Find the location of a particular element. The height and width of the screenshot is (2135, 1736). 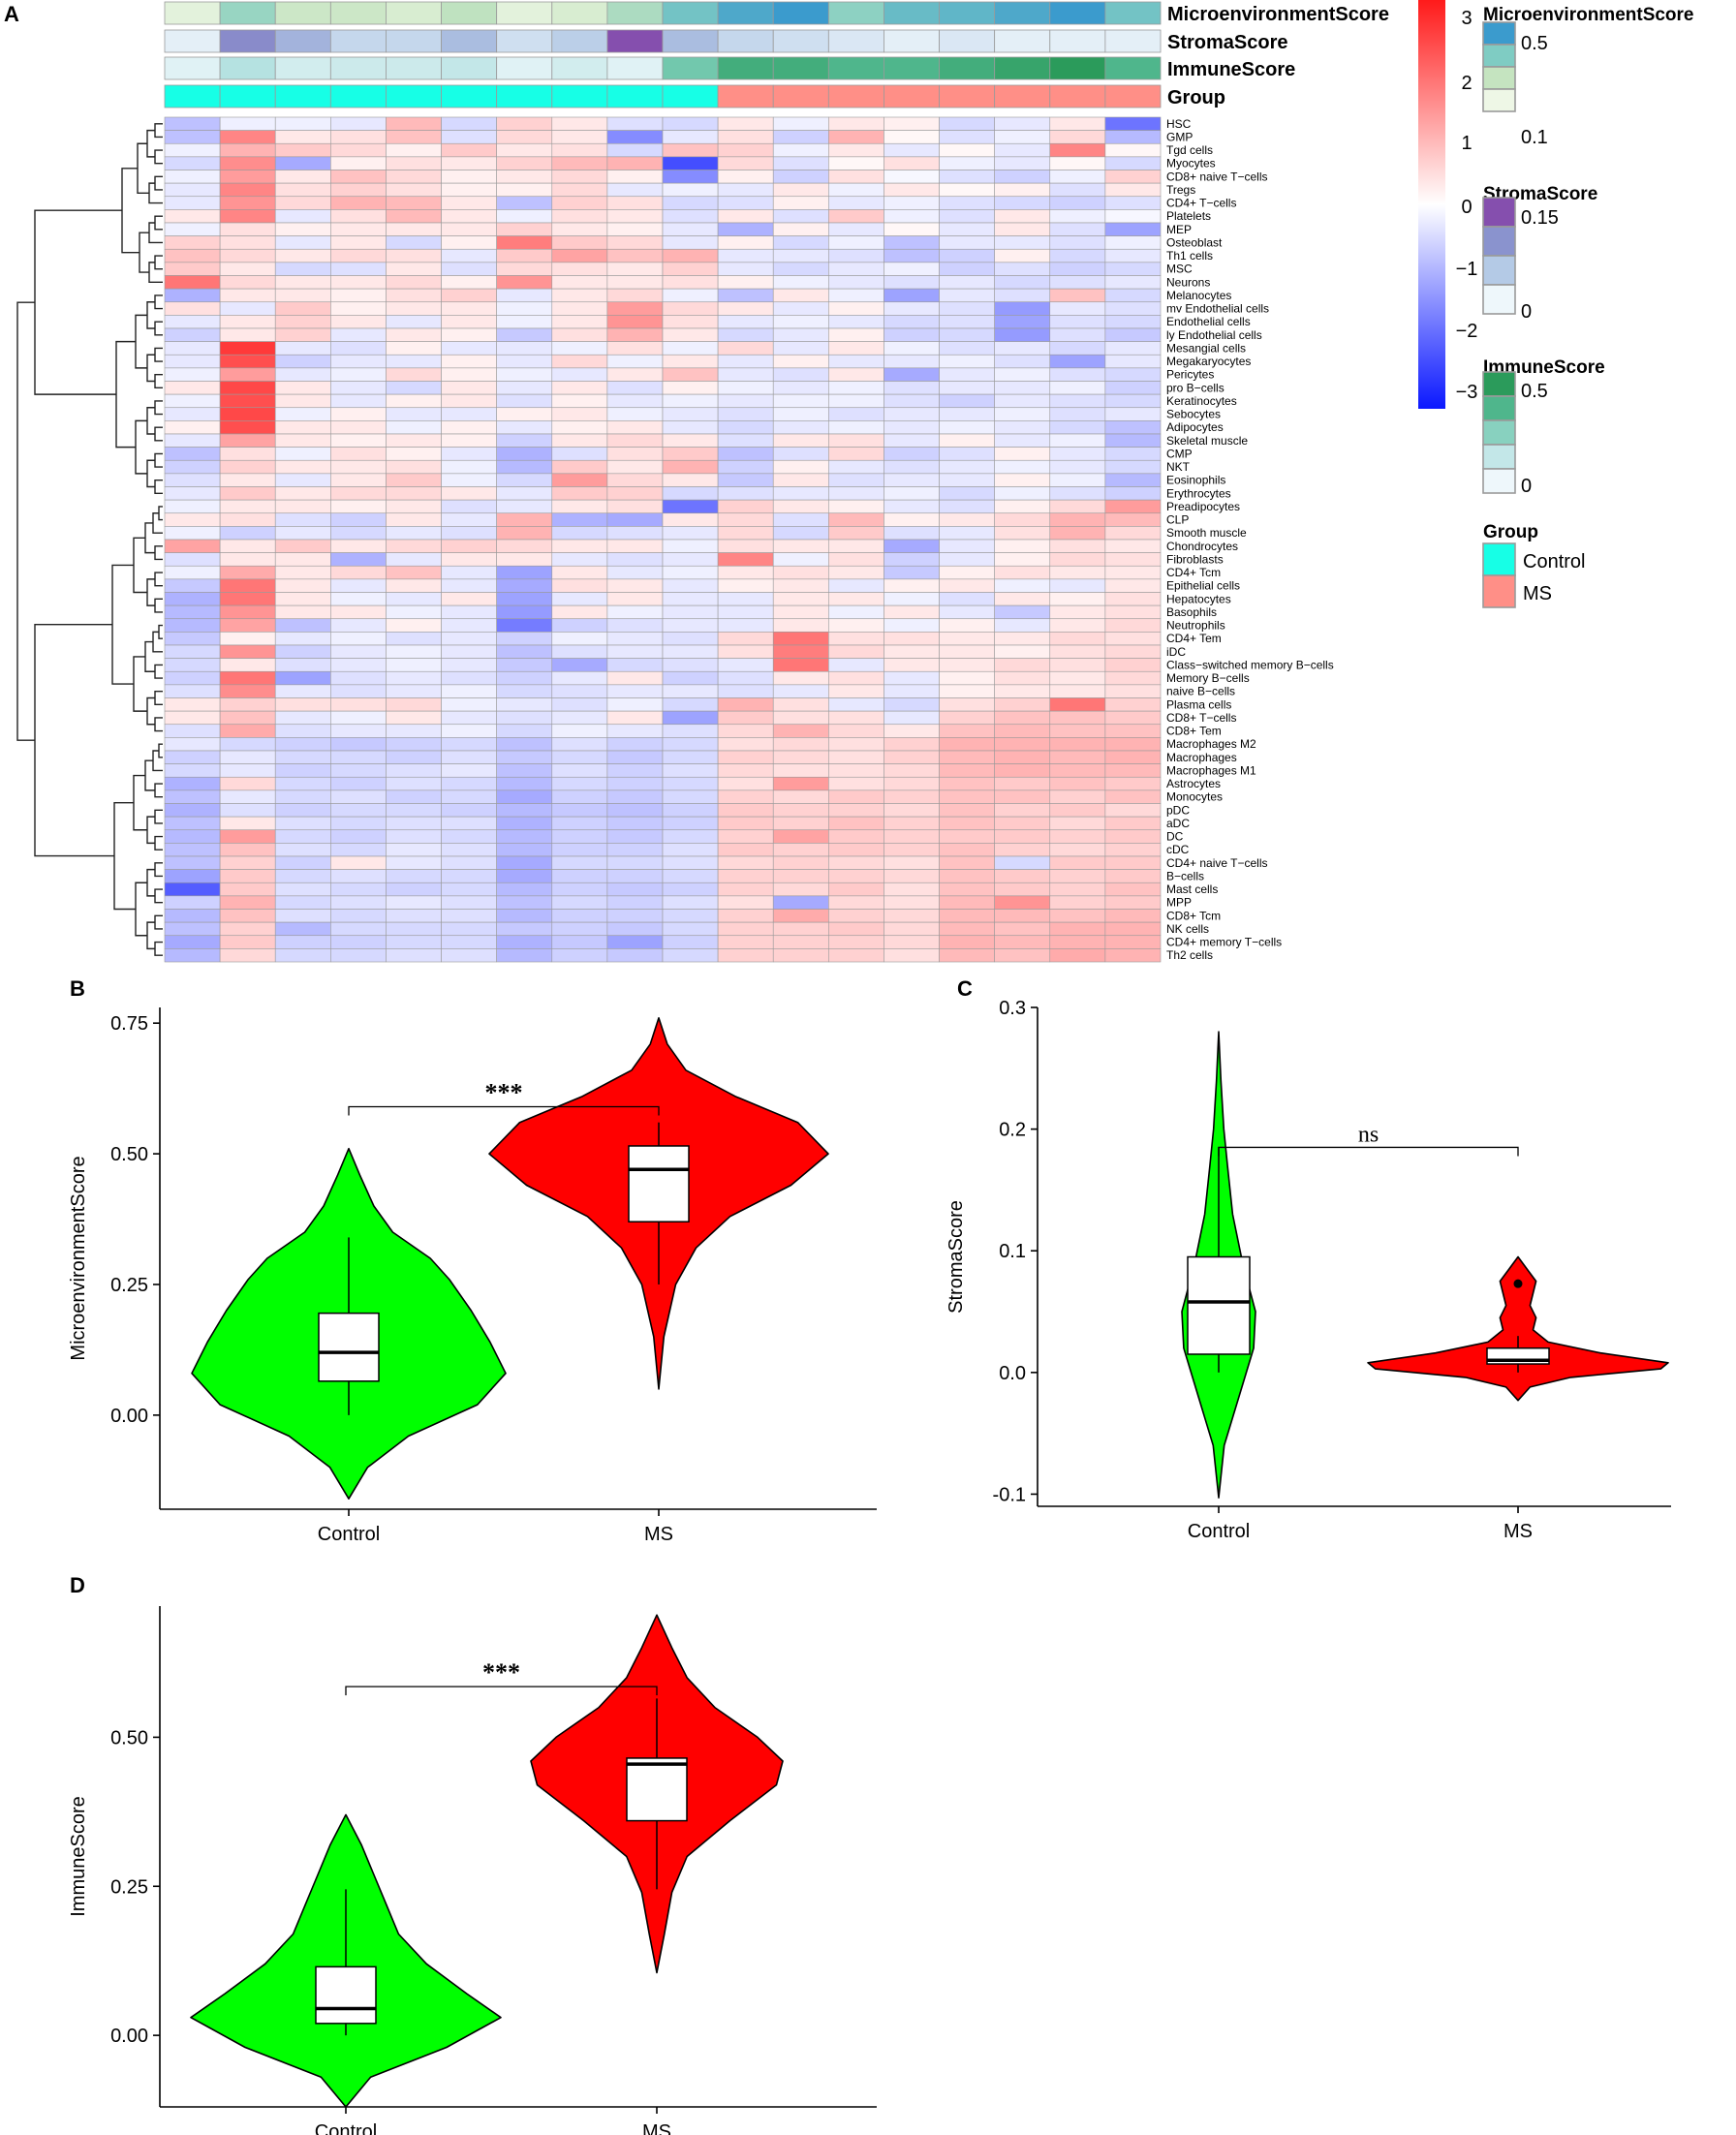

y-tick-label: 0.25 is located at coordinates (129, 1887).